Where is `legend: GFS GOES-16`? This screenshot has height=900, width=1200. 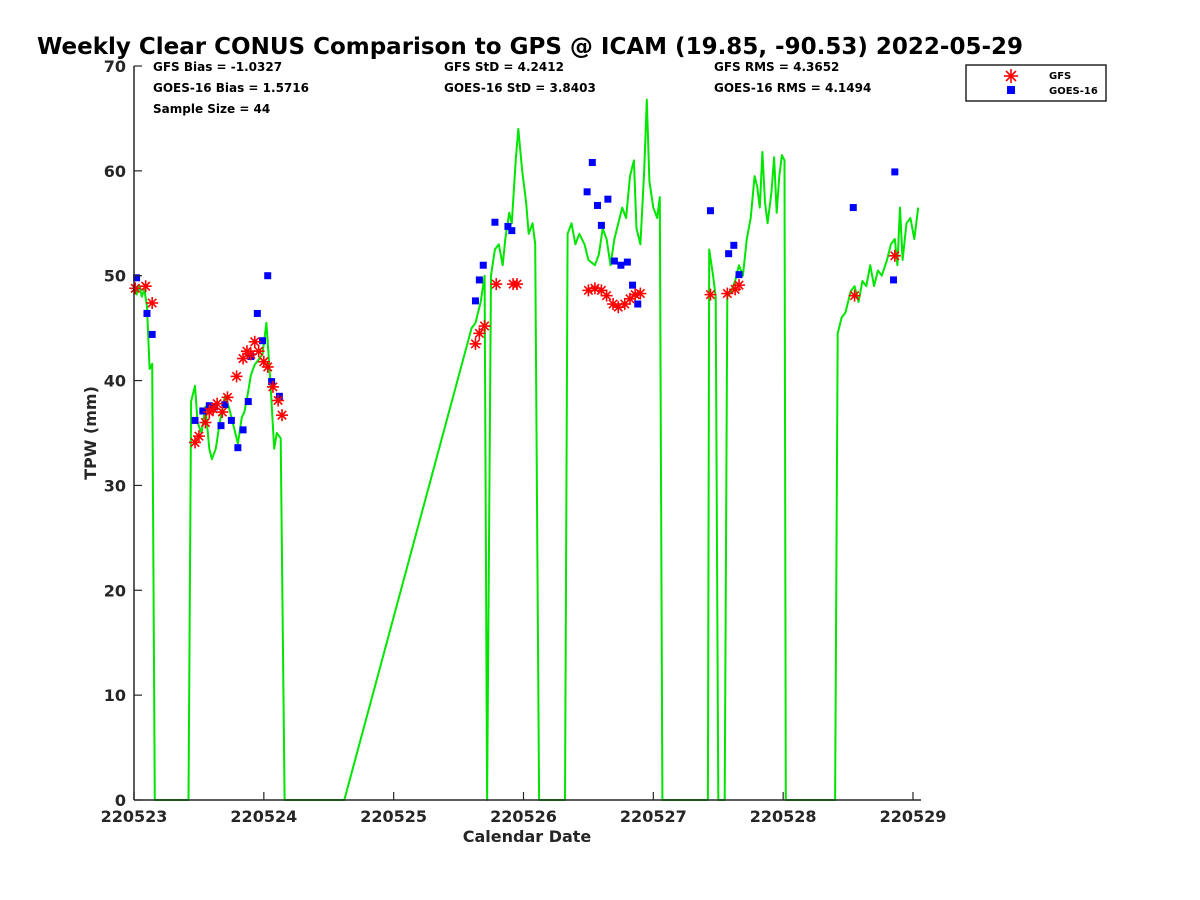 legend: GFS GOES-16 is located at coordinates (1036, 83).